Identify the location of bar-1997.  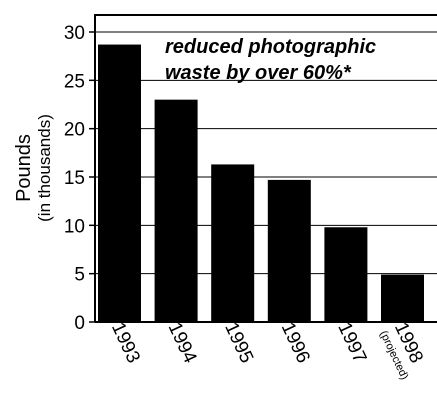
(346, 274).